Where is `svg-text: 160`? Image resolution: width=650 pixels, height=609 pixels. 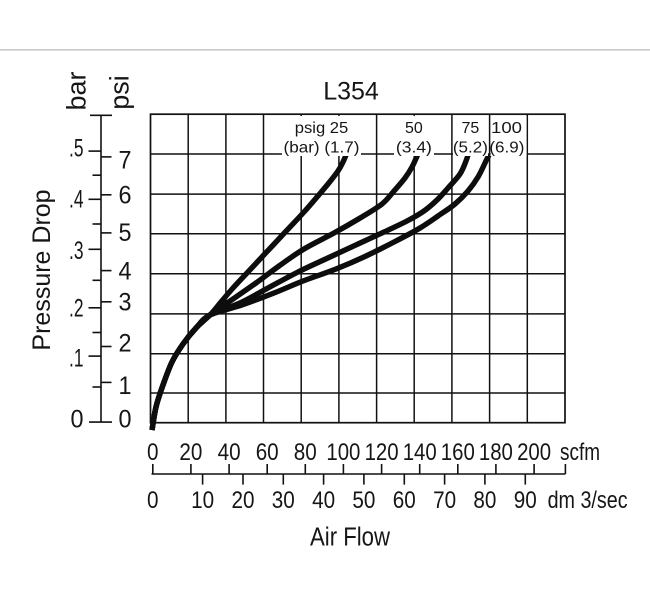
svg-text: 160 is located at coordinates (458, 452).